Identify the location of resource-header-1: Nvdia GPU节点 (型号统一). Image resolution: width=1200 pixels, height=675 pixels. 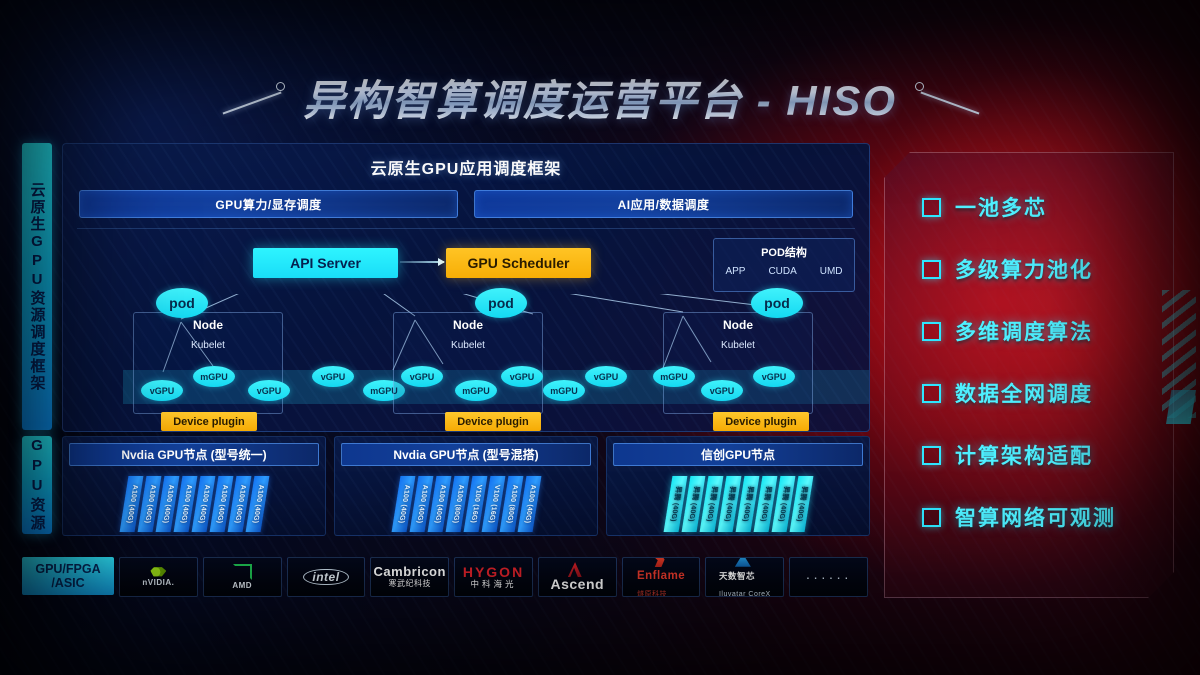
(194, 454).